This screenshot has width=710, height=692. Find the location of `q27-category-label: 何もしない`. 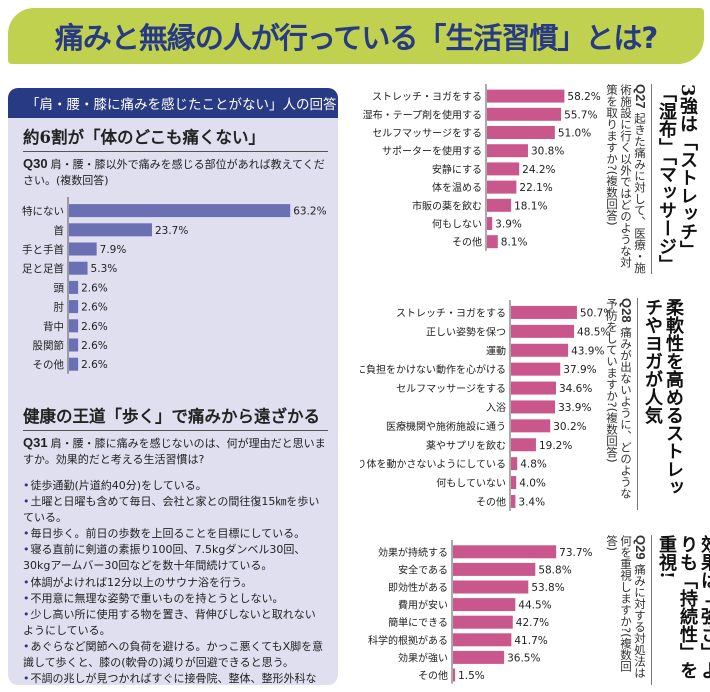

q27-category-label: 何もしない is located at coordinates (457, 224).